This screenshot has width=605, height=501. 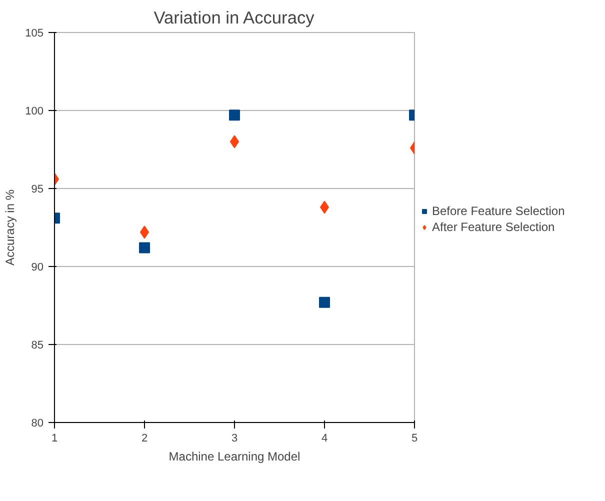 What do you see at coordinates (234, 438) in the screenshot?
I see `x-tick-label: 3` at bounding box center [234, 438].